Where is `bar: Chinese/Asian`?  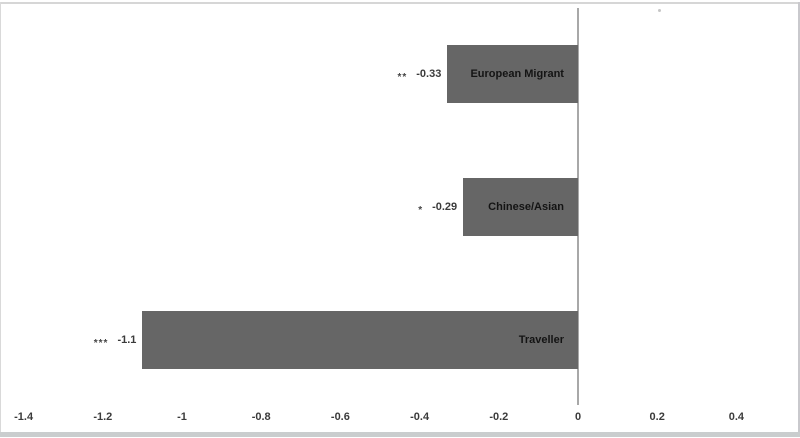
bar: Chinese/Asian is located at coordinates (520, 207).